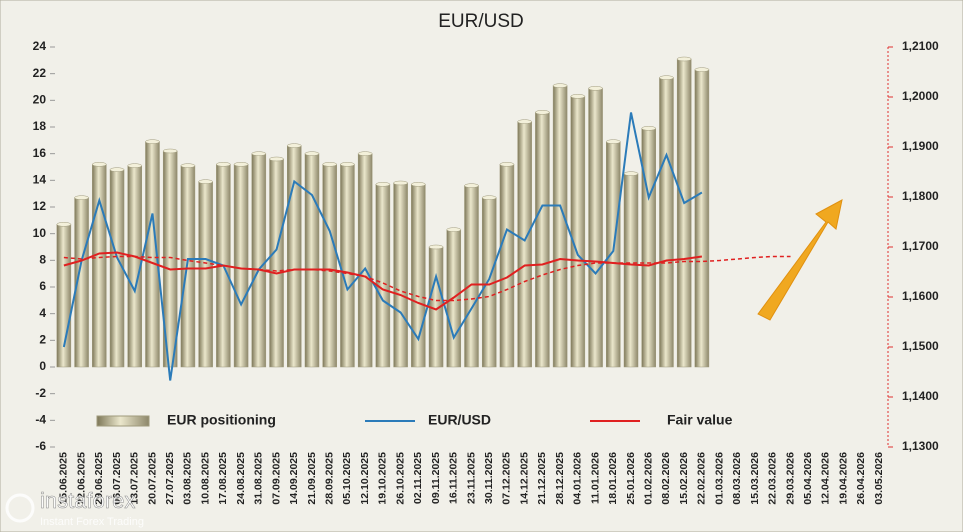  What do you see at coordinates (188, 478) in the screenshot?
I see `x-tick-label: 03.08.2025` at bounding box center [188, 478].